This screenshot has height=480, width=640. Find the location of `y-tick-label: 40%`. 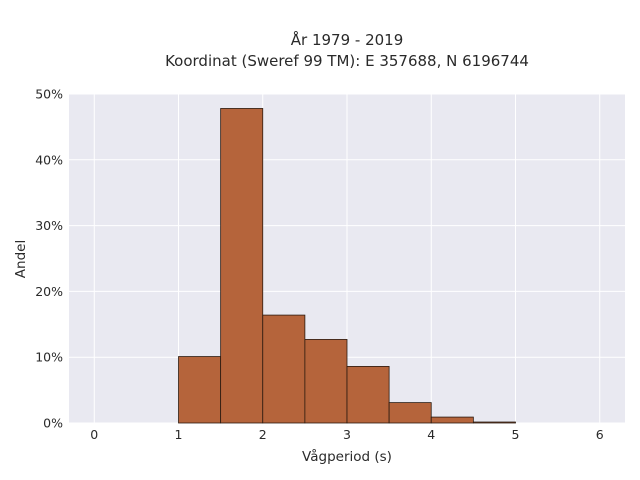

y-tick-label: 40% is located at coordinates (49, 159).